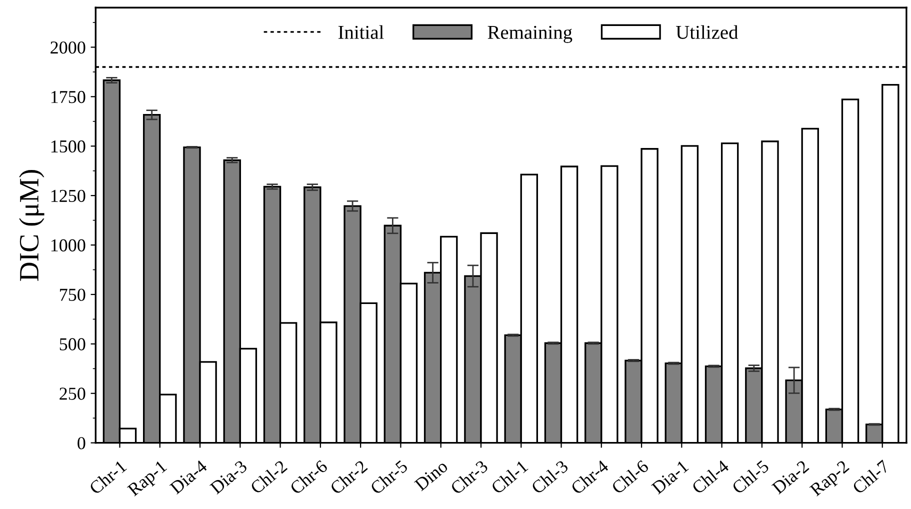 This screenshot has height=509, width=911. I want to click on y-tick-label: 1500, so click(68, 146).